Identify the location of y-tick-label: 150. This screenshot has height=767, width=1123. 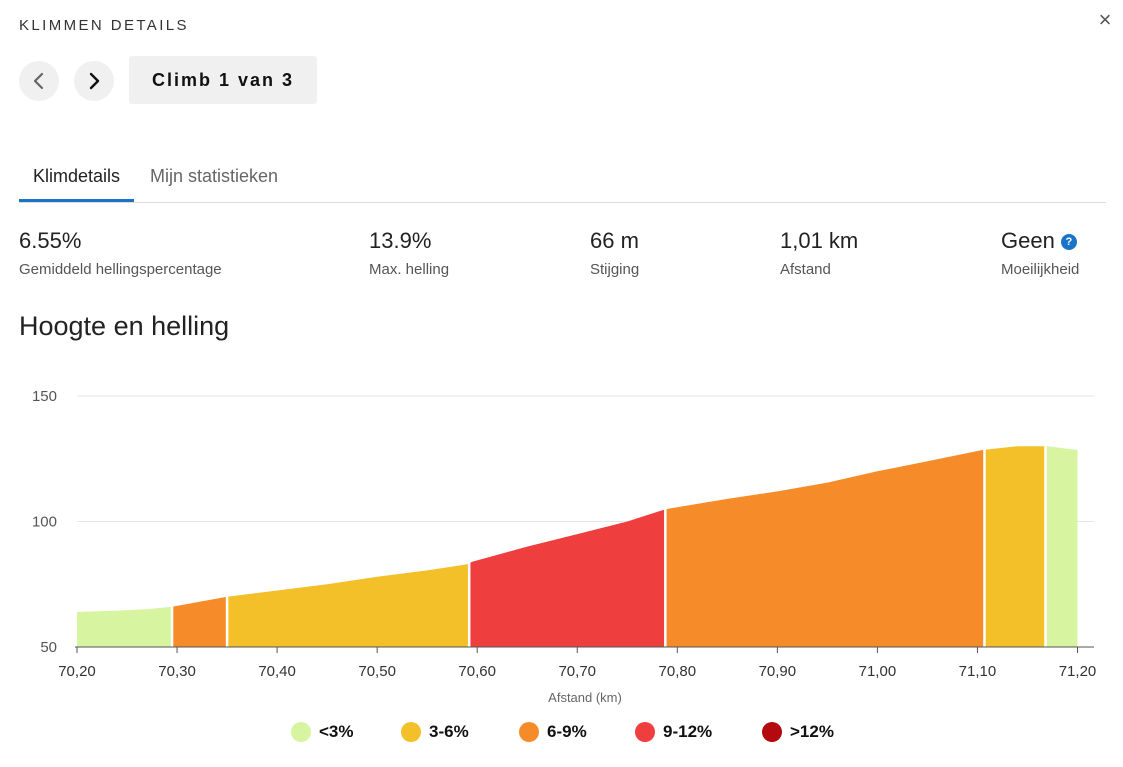
(44, 396).